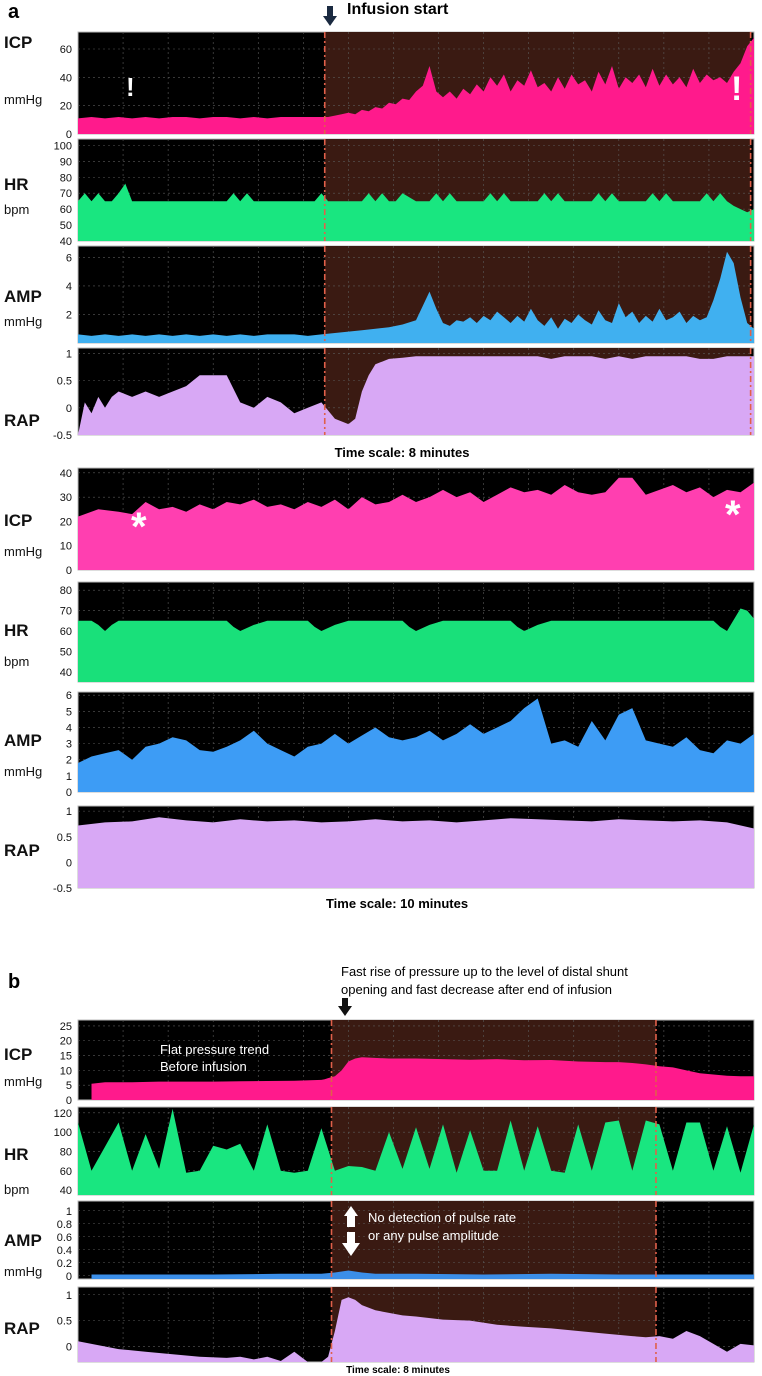 The width and height of the screenshot is (762, 1376). What do you see at coordinates (330, 16) in the screenshot?
I see `infusion-start-marker` at bounding box center [330, 16].